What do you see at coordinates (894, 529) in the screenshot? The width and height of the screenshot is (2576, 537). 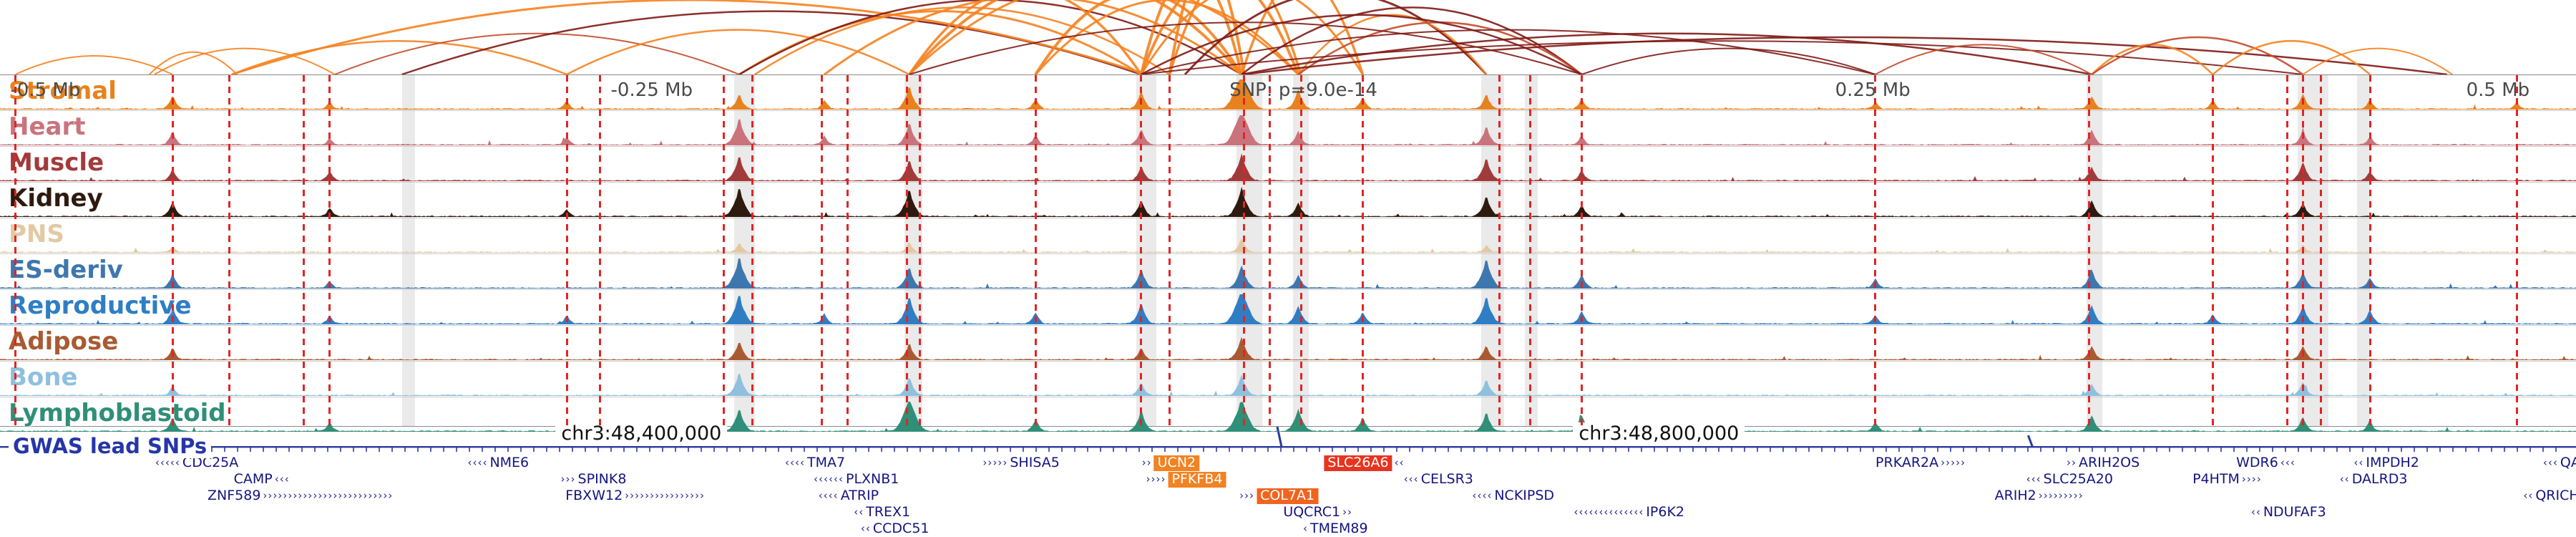 I see `gene-ccdc51: ‹‹ CCDC51` at bounding box center [894, 529].